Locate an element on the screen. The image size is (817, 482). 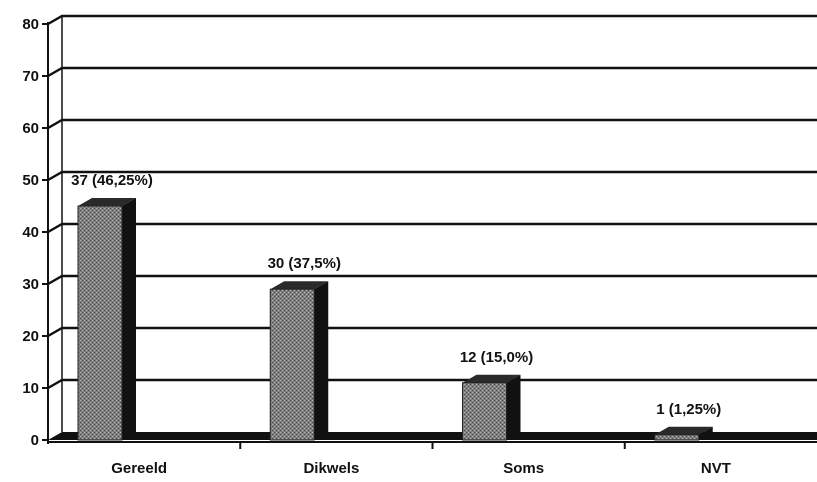
bar-side-nvt is located at coordinates (705, 433).